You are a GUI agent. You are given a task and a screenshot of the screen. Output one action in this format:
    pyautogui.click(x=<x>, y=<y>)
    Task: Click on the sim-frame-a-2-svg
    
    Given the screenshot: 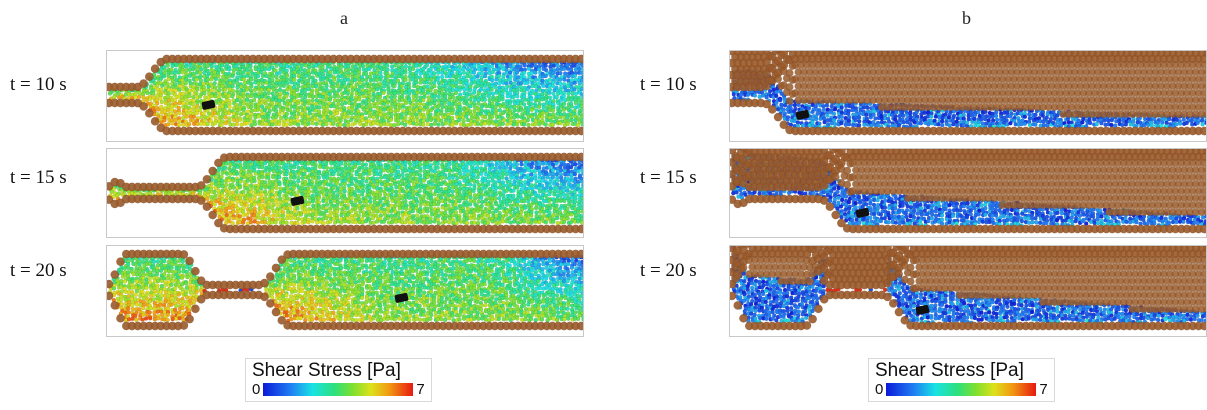 What is the action you would take?
    pyautogui.click(x=345, y=193)
    